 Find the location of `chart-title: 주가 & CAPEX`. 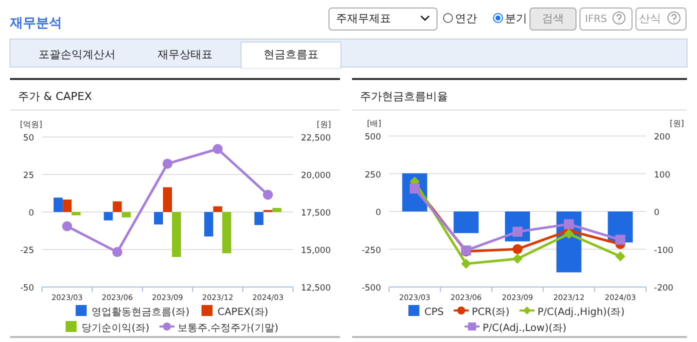

chart-title: 주가 & CAPEX is located at coordinates (55, 96).